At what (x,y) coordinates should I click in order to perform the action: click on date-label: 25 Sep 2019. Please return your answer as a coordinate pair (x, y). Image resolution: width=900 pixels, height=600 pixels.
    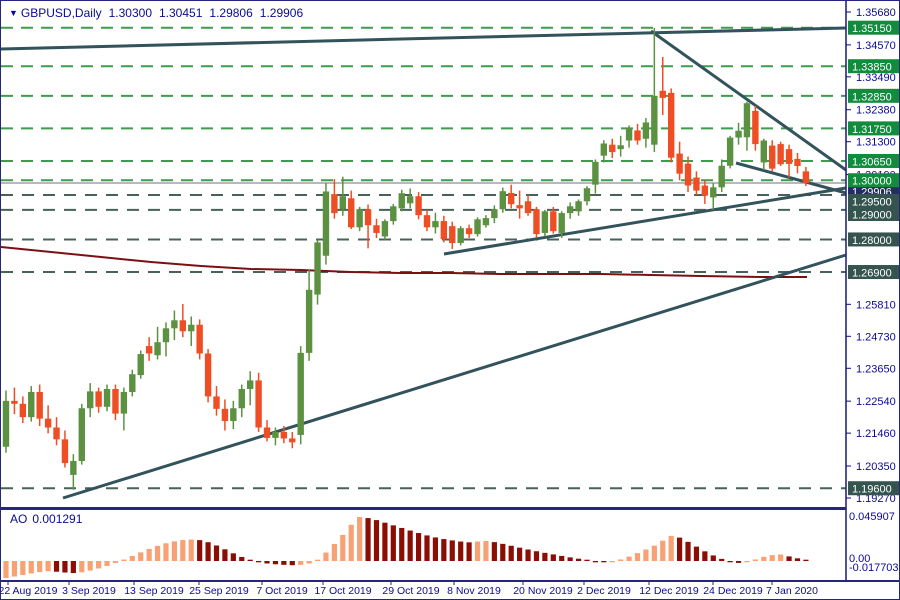
    Looking at the image, I should click on (219, 591).